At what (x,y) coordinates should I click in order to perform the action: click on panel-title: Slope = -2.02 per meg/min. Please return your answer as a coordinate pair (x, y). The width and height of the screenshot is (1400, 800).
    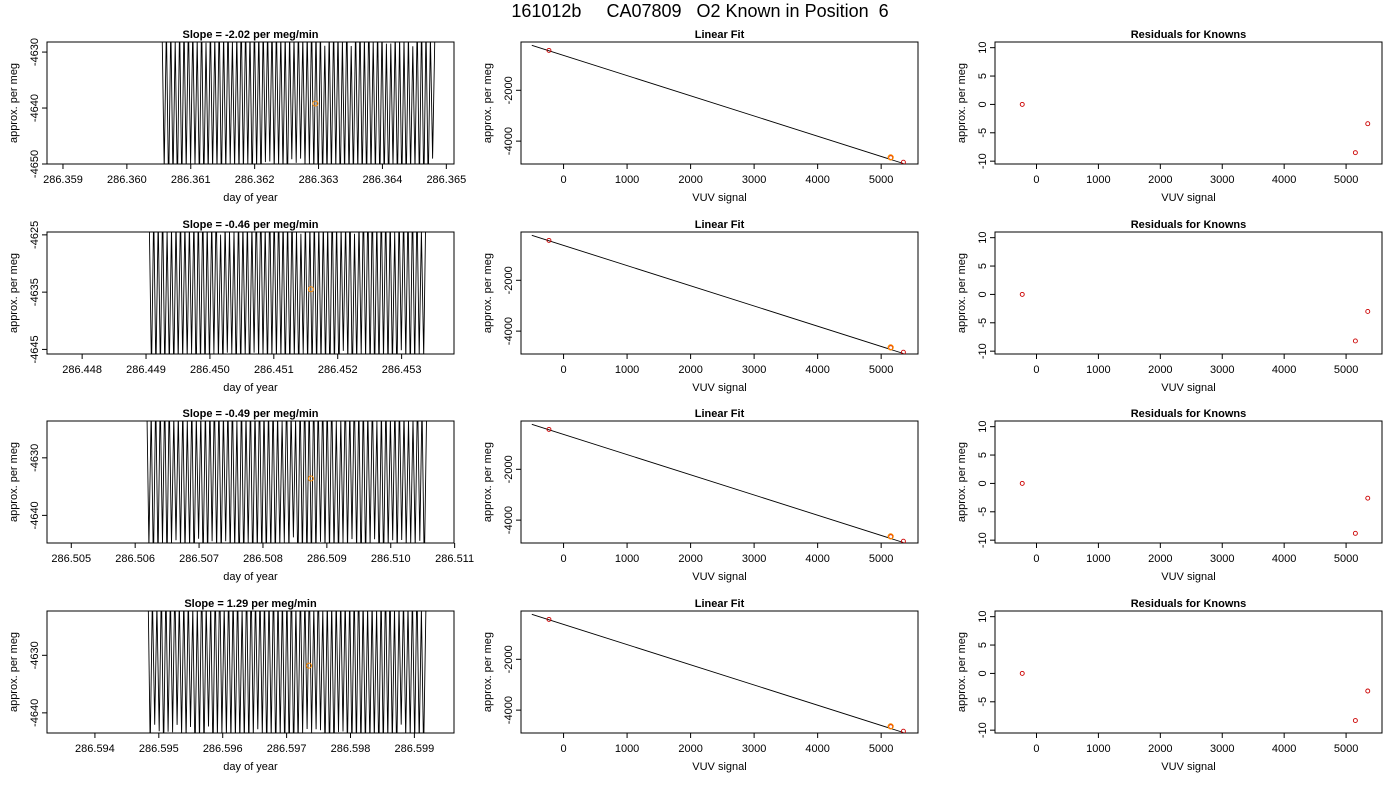
    Looking at the image, I should click on (250, 35).